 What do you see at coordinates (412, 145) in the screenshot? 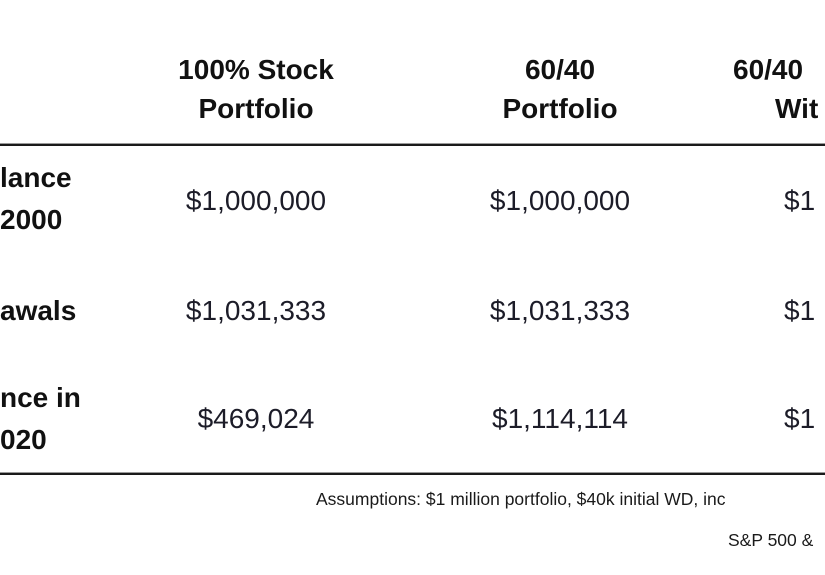
I see `table-top-rule` at bounding box center [412, 145].